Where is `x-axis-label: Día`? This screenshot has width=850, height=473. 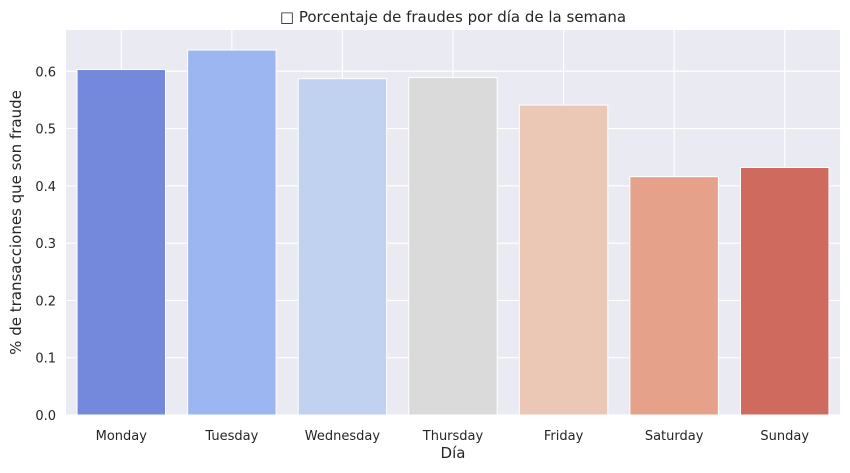 x-axis-label: Día is located at coordinates (453, 453).